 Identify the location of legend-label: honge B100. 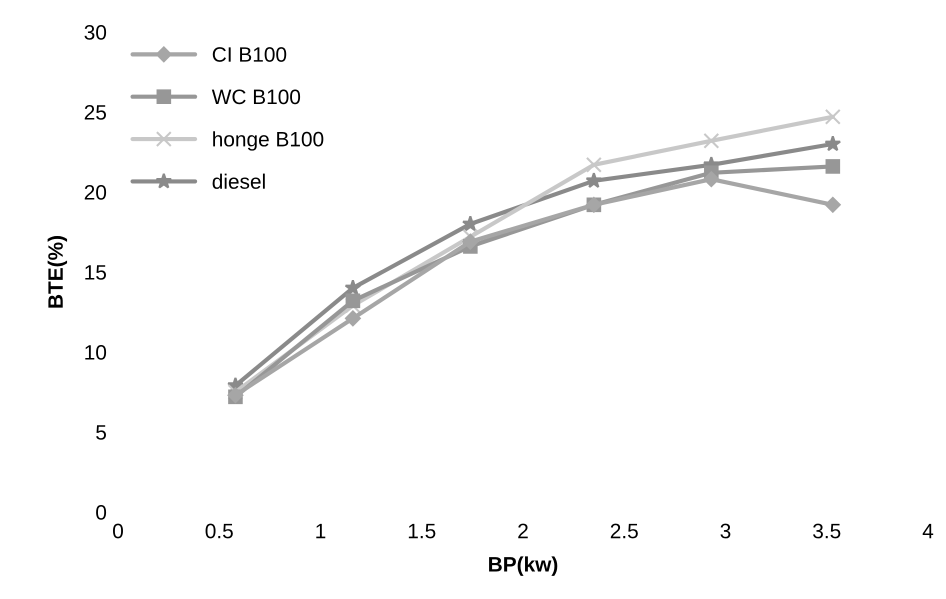
(268, 141).